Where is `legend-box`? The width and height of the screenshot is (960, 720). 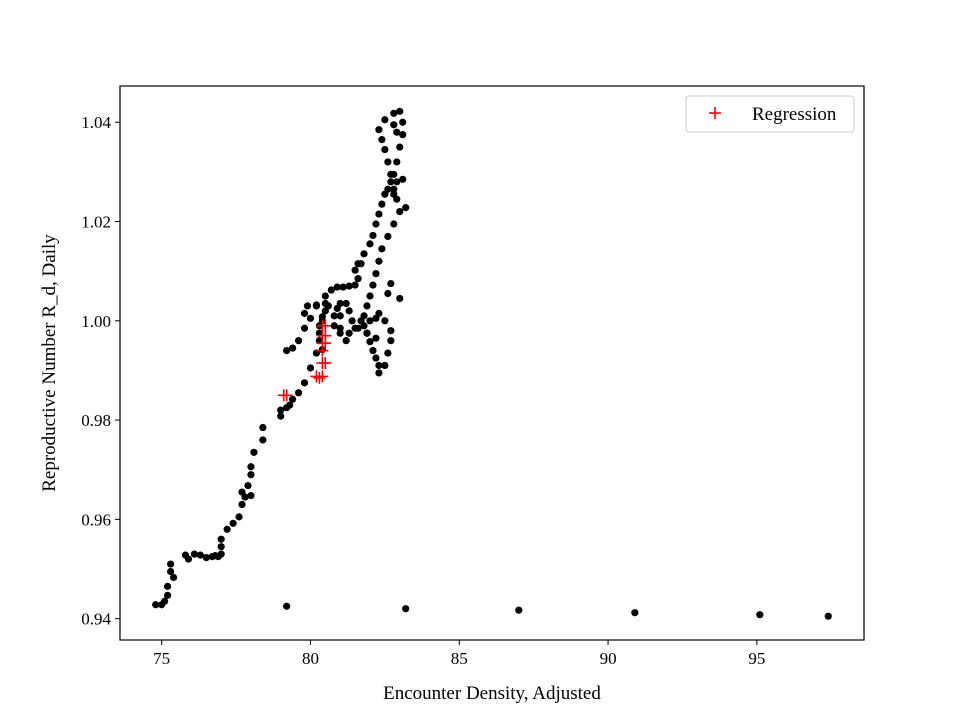 legend-box is located at coordinates (770, 114).